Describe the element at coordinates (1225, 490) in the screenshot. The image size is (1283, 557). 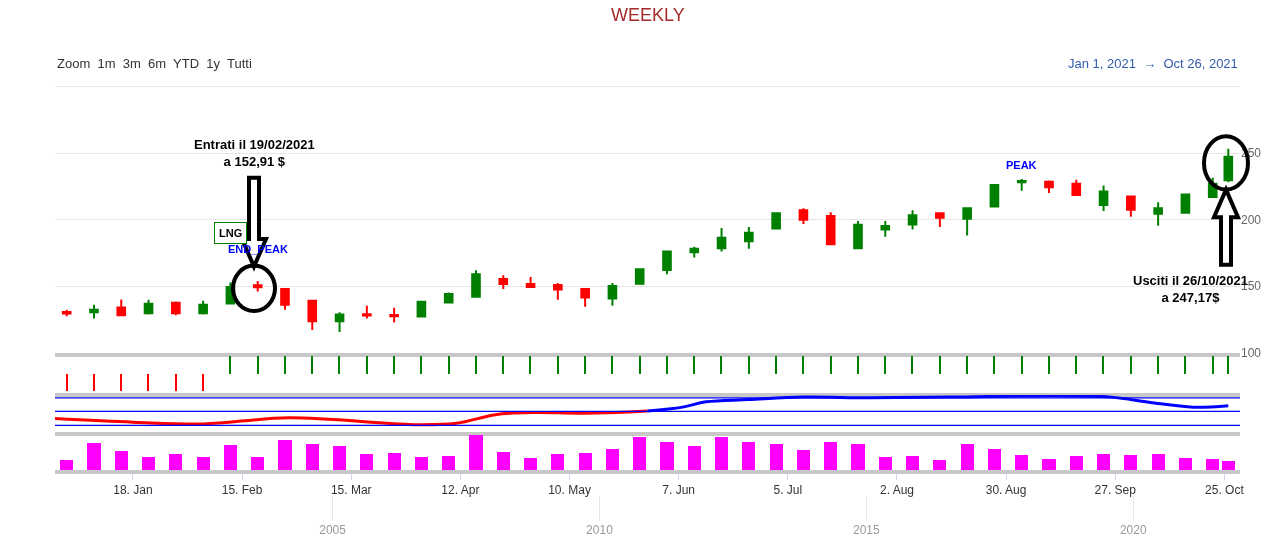
I see `x-tick-label: 25. Oct` at that location.